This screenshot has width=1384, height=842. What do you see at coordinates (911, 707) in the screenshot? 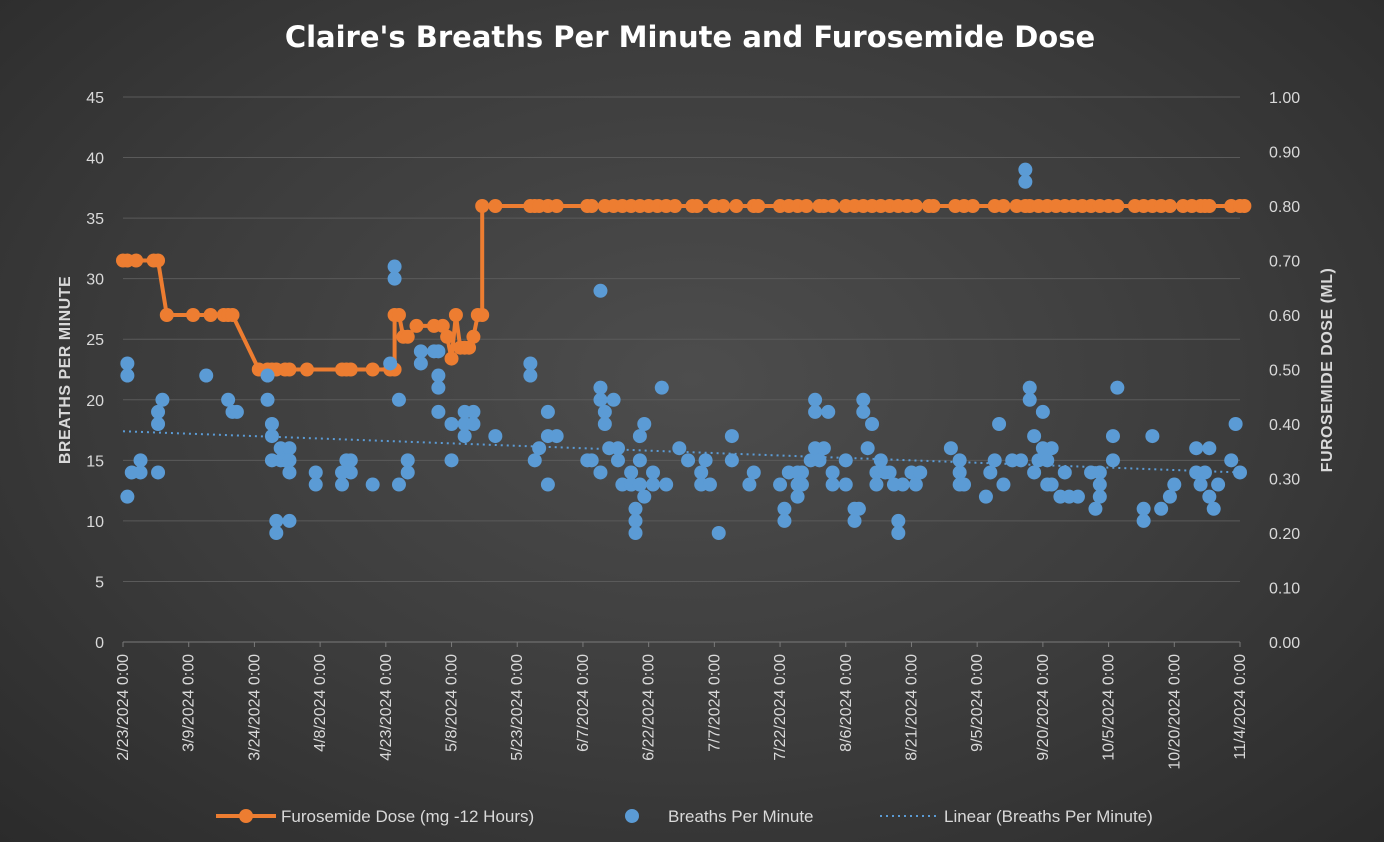
I see `x-tick-label: 8/21/2024 0:00` at bounding box center [911, 707].